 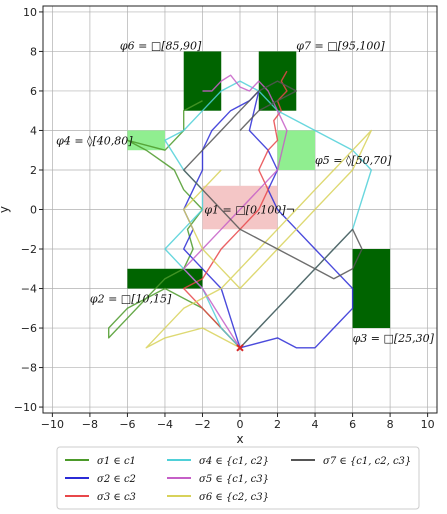 What do you see at coordinates (277, 424) in the screenshot?
I see `x-tick-label-6: 2` at bounding box center [277, 424].